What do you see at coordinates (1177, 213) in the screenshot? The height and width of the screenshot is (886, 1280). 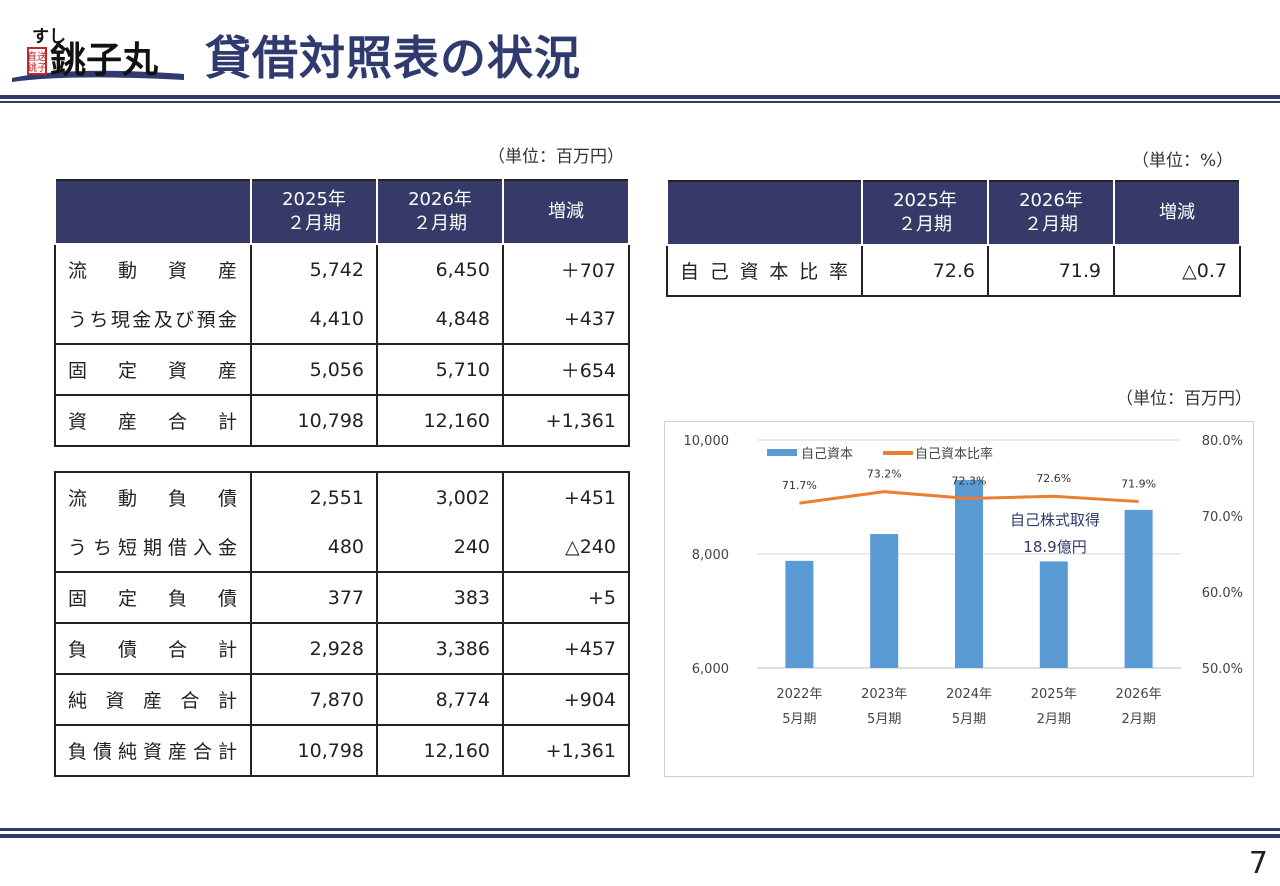 I see `header-diff: 増減` at bounding box center [1177, 213].